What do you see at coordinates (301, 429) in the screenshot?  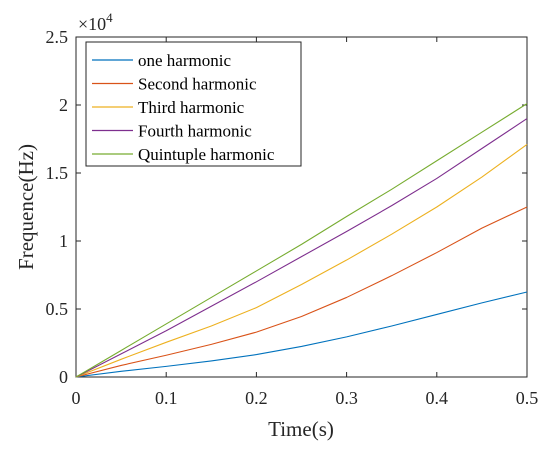 I see `x-axis-label: Time(s)` at bounding box center [301, 429].